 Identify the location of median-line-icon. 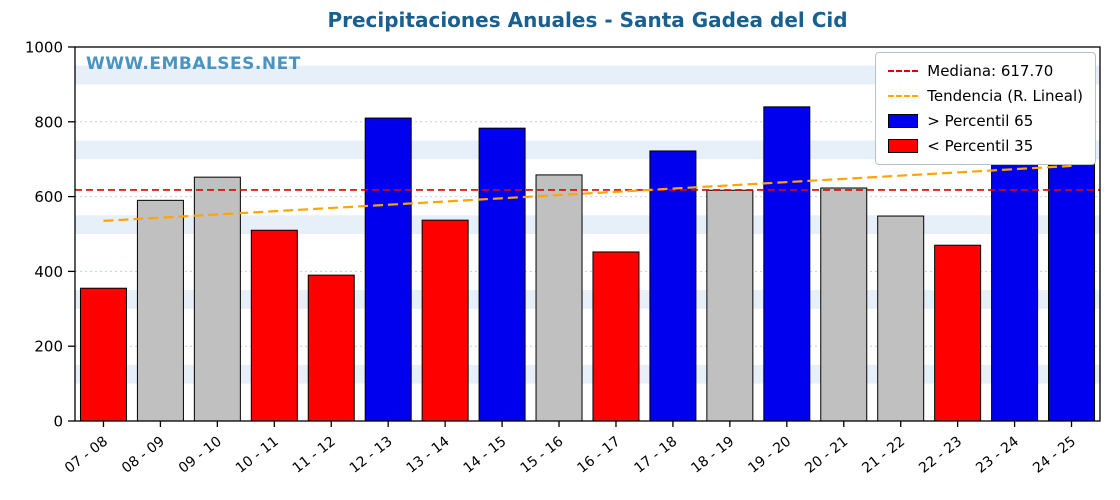
(903, 71).